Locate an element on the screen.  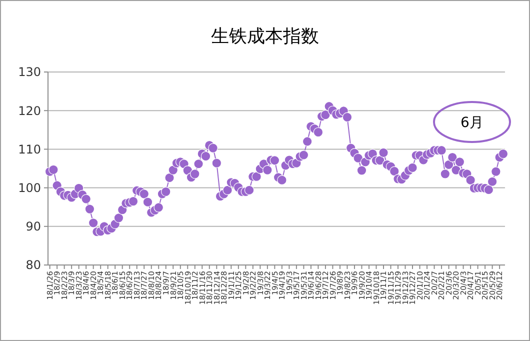
y-tick-label: 90 is located at coordinates (33, 227).